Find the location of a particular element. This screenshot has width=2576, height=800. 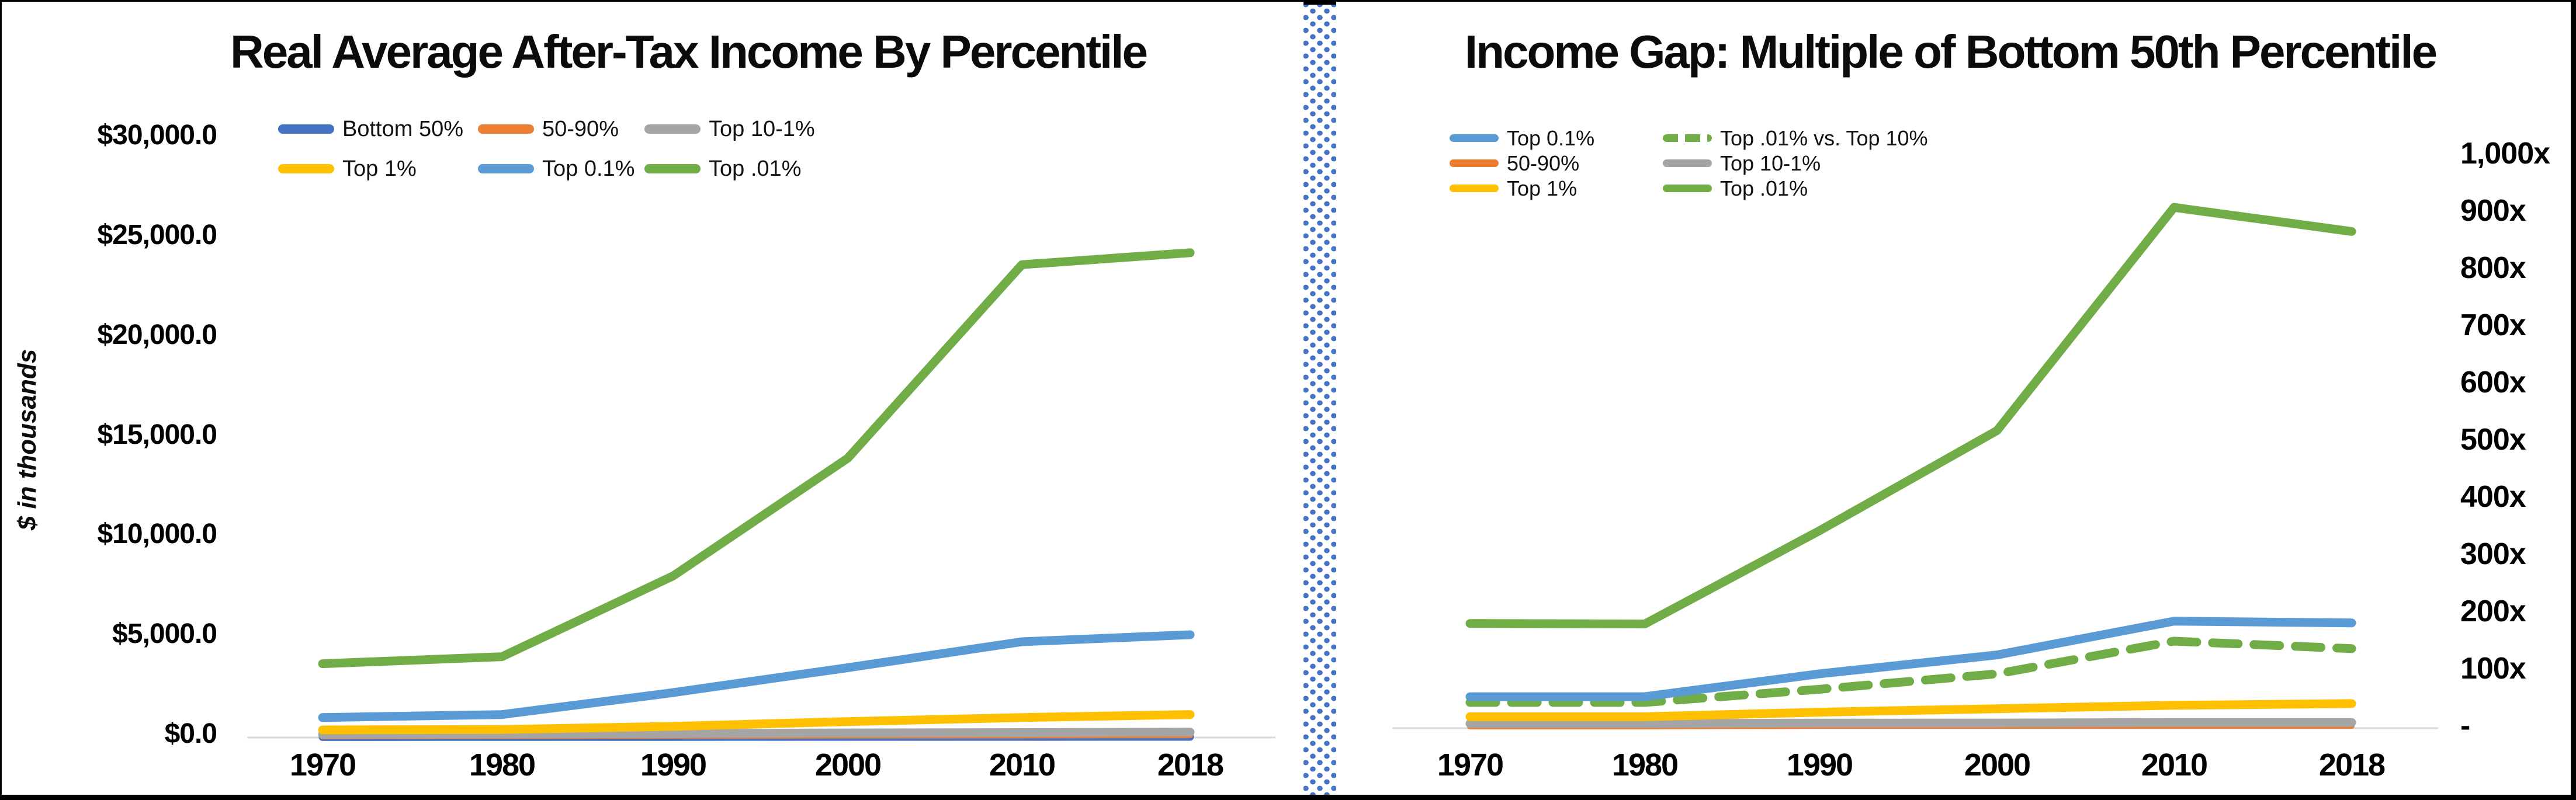

series-line-top-01-vs-top-10- is located at coordinates (1910, 671).